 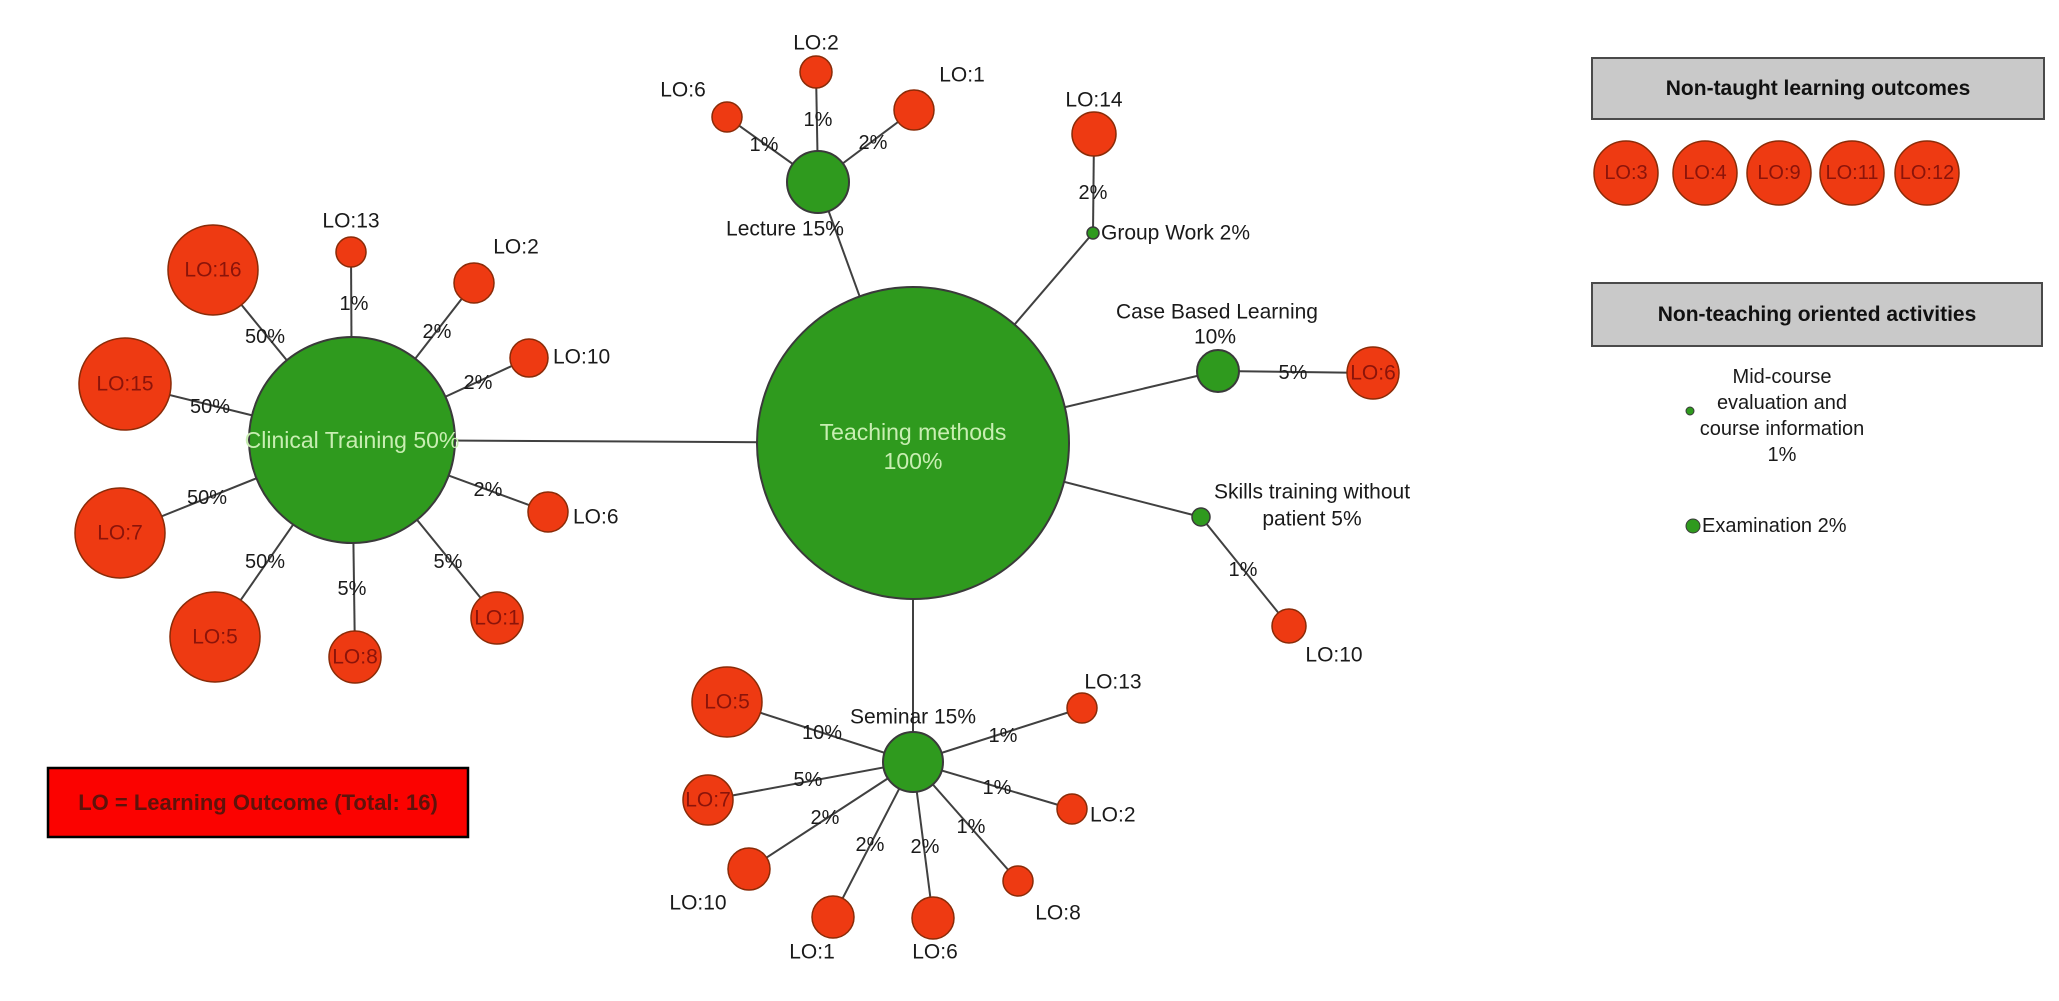 I want to click on satellite-label-seminar-lo10: LO:10, so click(x=697, y=903).